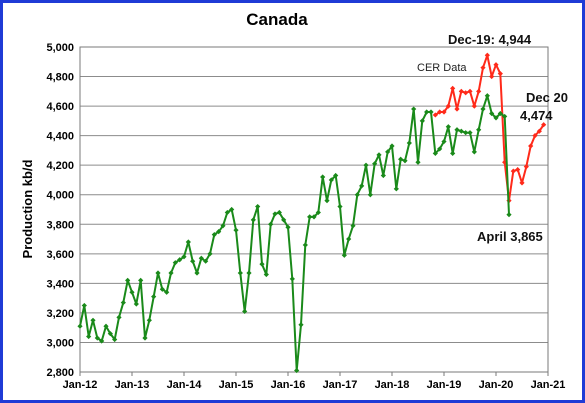 The image size is (585, 403). What do you see at coordinates (547, 97) in the screenshot?
I see `annotation-dec20-label: Dec 20` at bounding box center [547, 97].